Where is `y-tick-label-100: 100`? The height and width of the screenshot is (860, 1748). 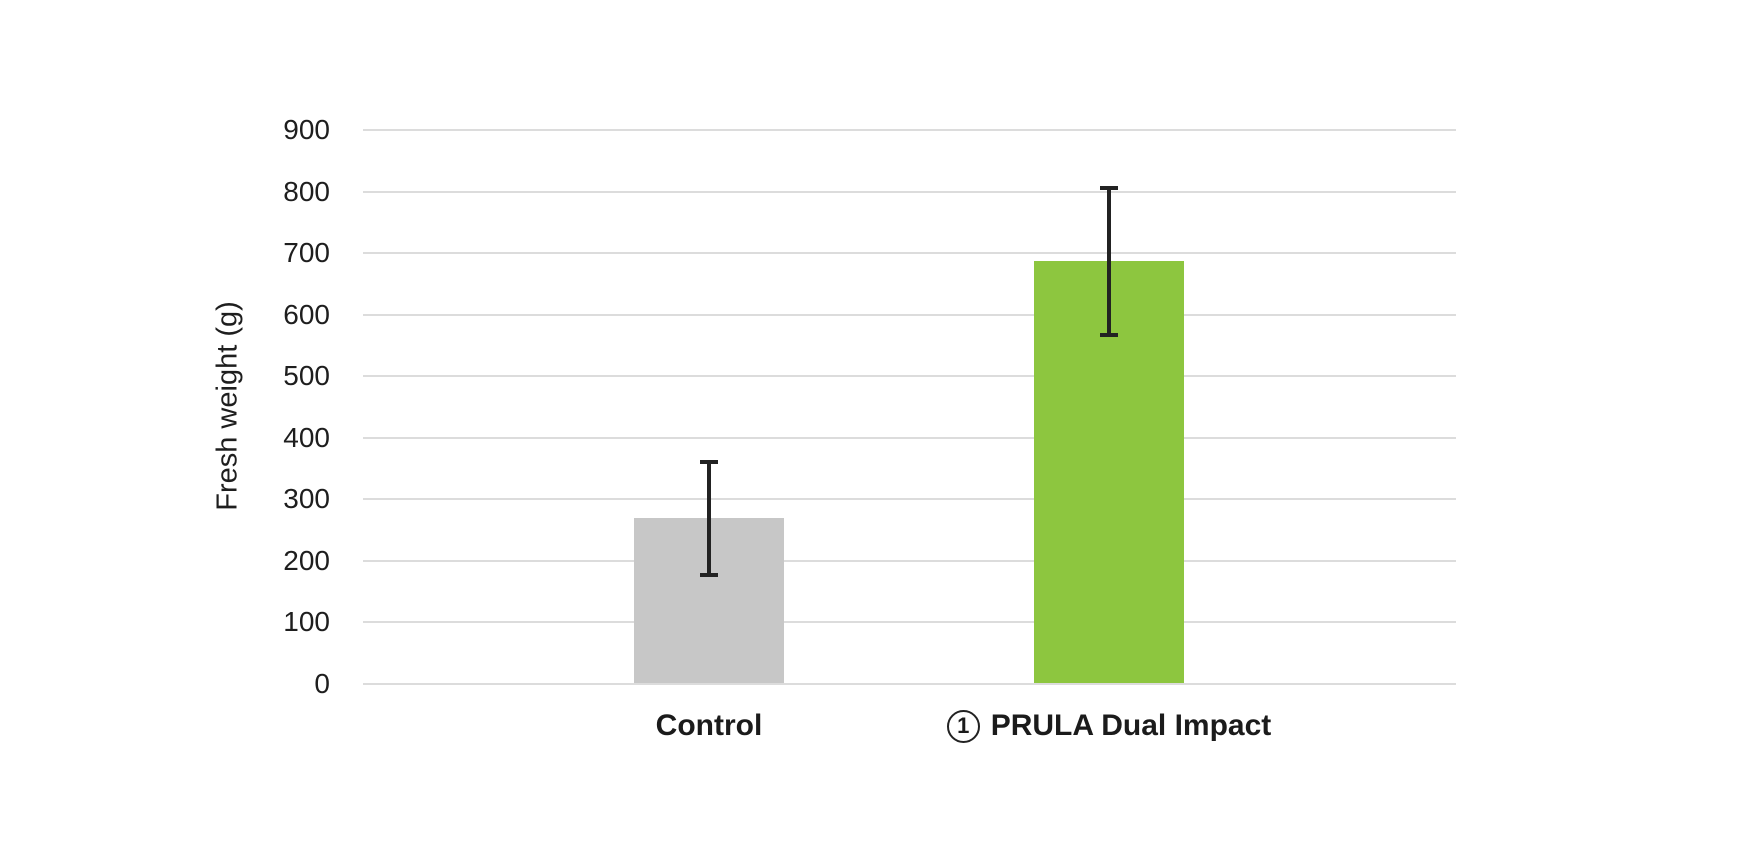 y-tick-label-100: 100 is located at coordinates (306, 622).